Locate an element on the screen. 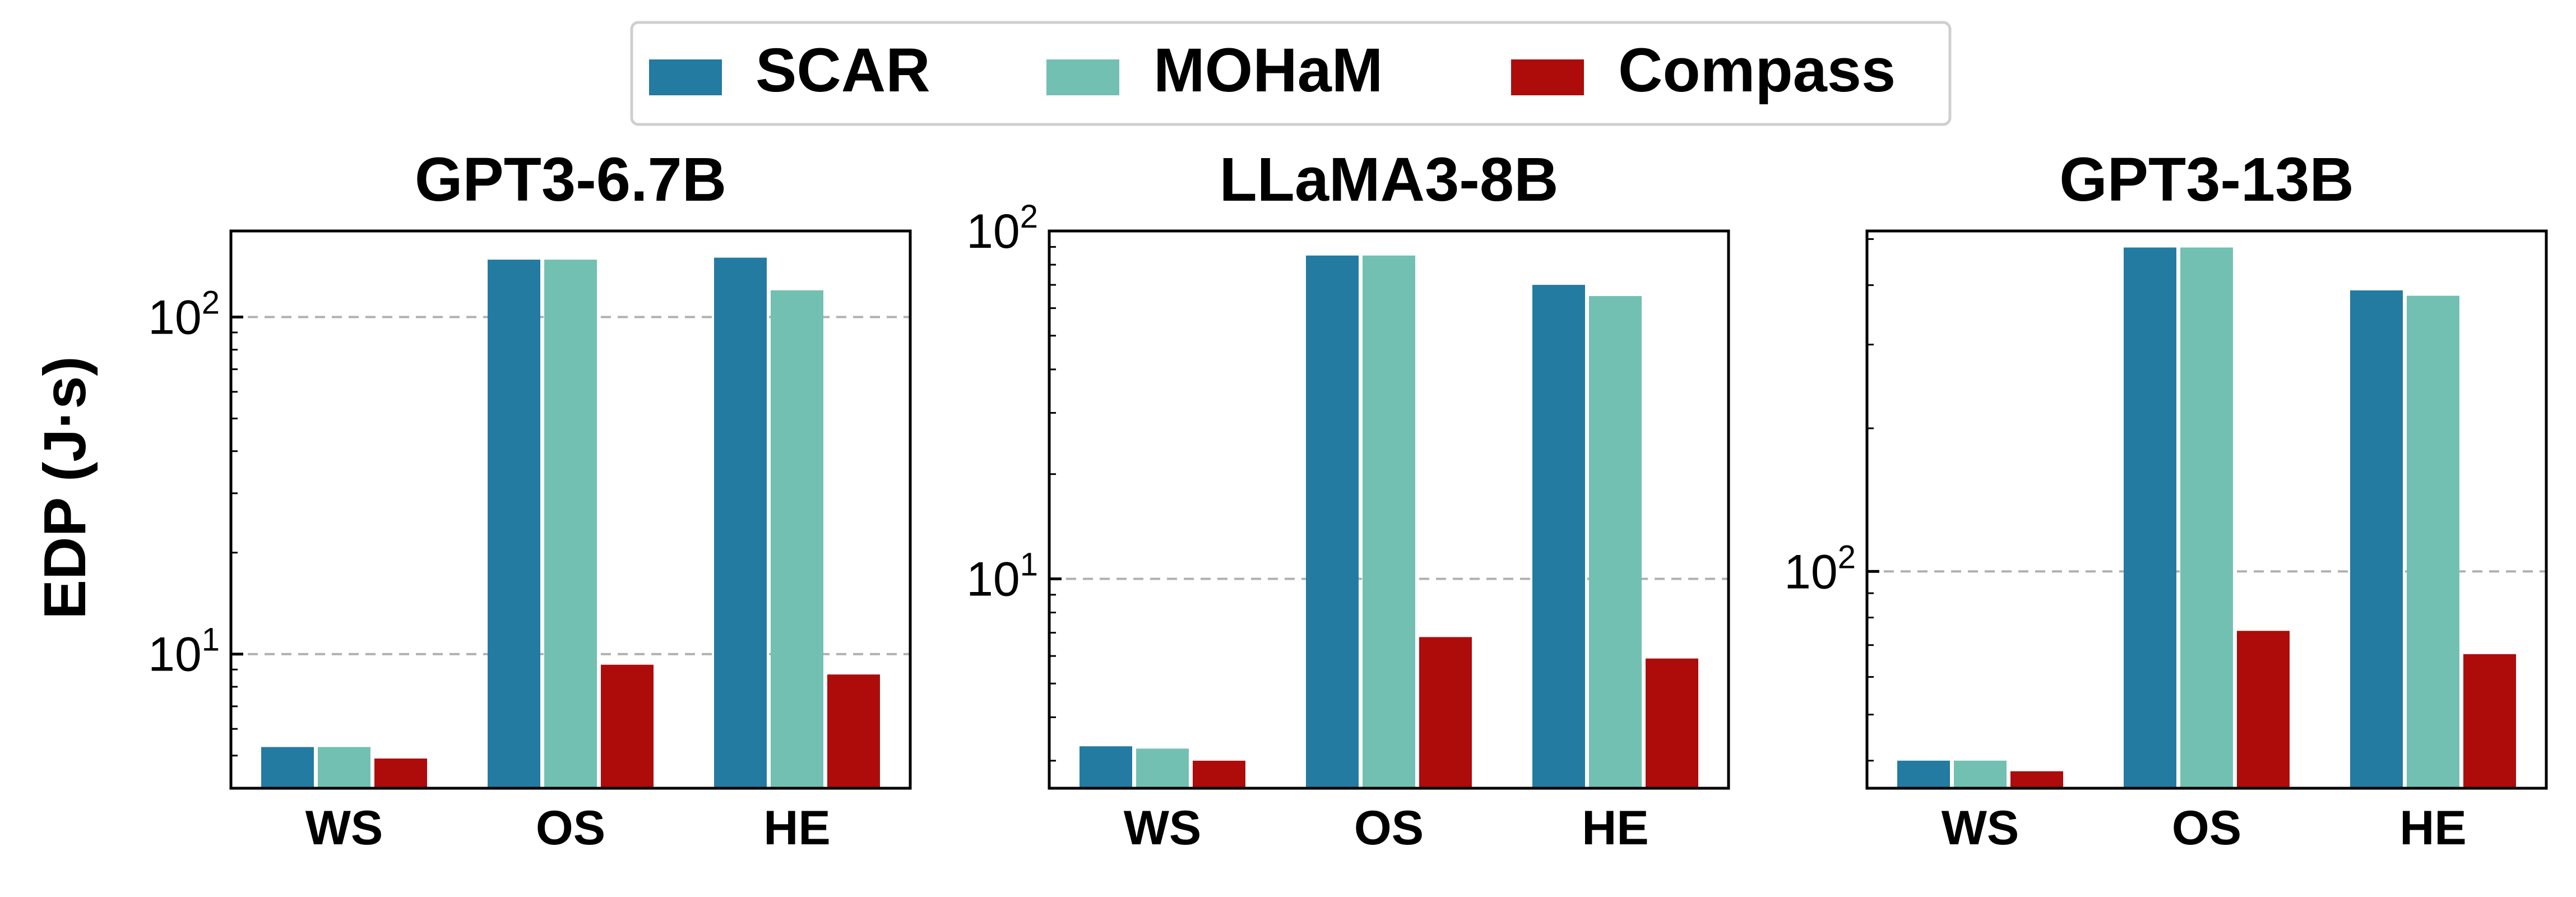  legend-label-compass: Compass is located at coordinates (1757, 70).